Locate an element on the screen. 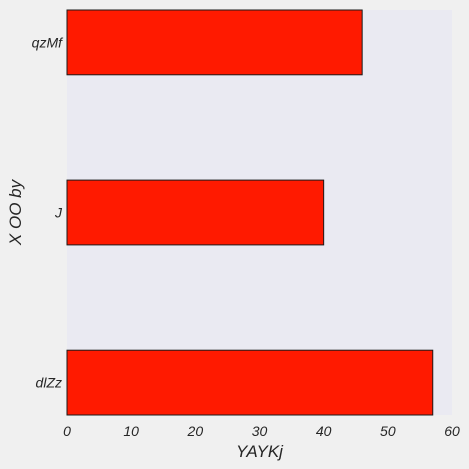 This screenshot has width=469, height=469. y-axis-label: X OO by is located at coordinates (15, 212).